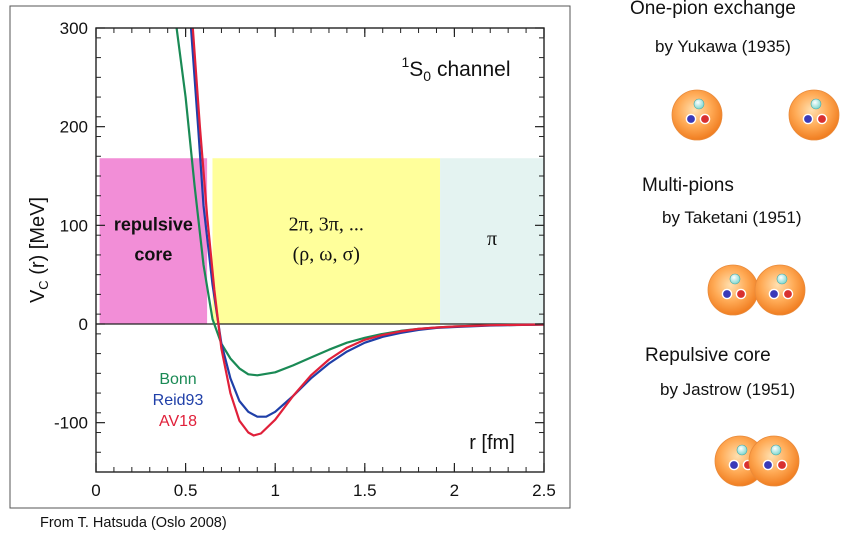 The width and height of the screenshot is (852, 544). Describe the element at coordinates (713, 9) in the screenshot. I see `section-title-one-pion: One-pion exchange` at that location.